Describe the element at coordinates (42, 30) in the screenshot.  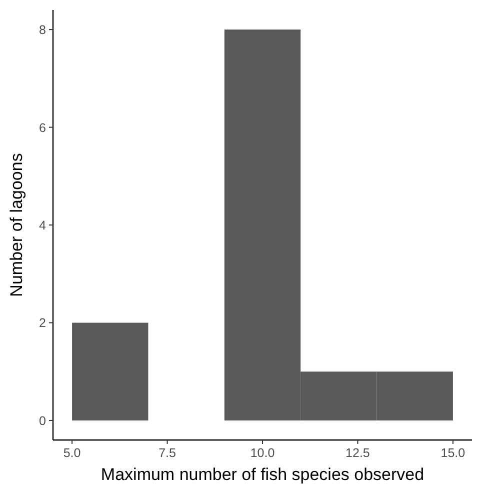
I see `y-tick-label: 8` at that location.